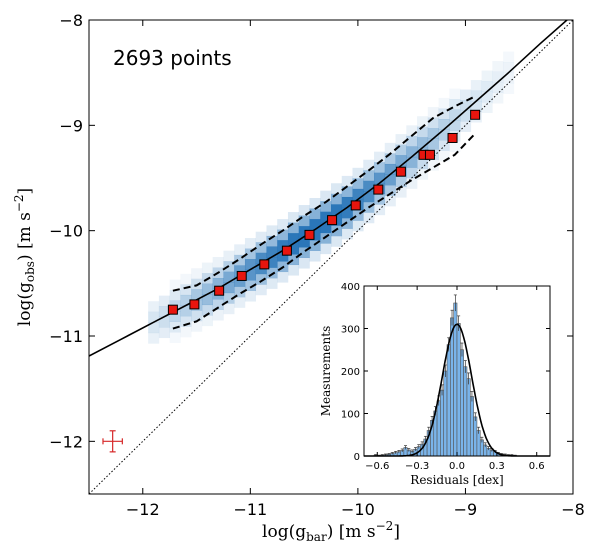  What do you see at coordinates (358, 509) in the screenshot?
I see `x-tick-label: −10` at bounding box center [358, 509].